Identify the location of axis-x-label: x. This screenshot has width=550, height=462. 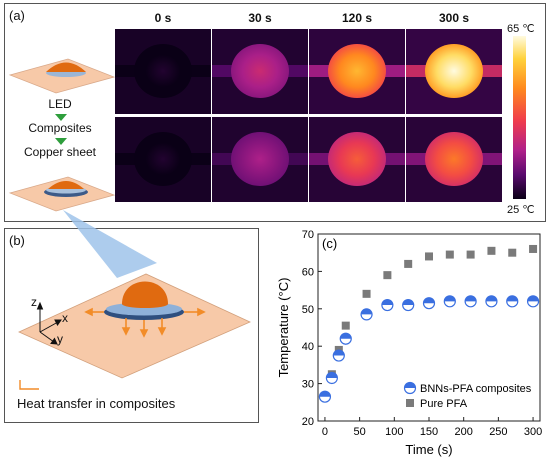
(65, 318).